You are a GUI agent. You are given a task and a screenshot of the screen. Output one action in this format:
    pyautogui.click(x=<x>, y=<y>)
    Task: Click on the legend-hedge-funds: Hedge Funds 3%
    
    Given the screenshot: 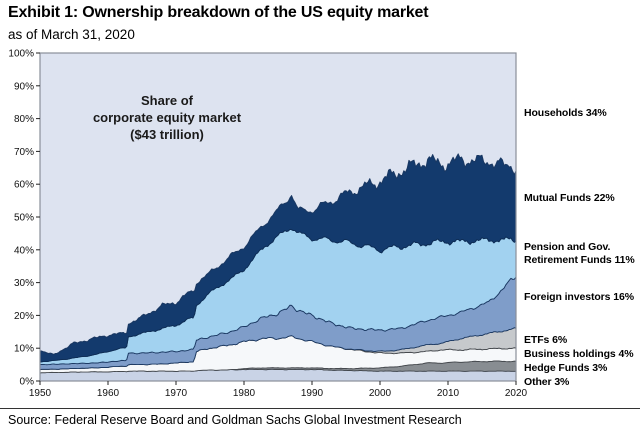 What is the action you would take?
    pyautogui.click(x=566, y=368)
    